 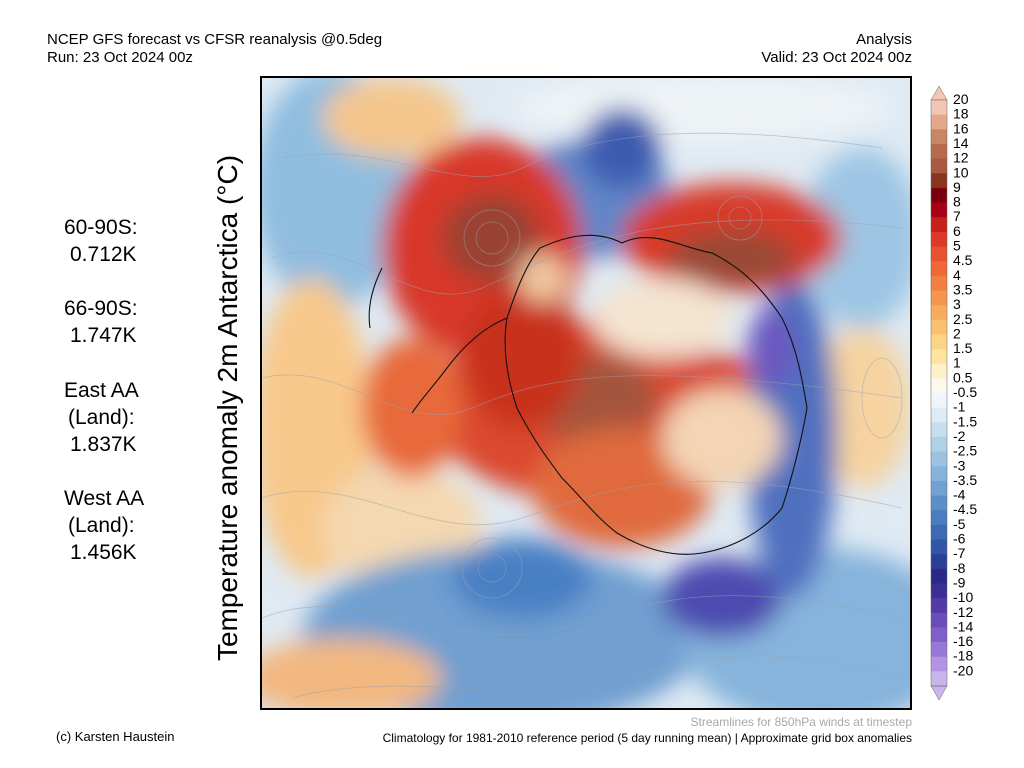 I want to click on valid-time: Valid: 23 Oct 2024 00z, so click(x=836, y=57).